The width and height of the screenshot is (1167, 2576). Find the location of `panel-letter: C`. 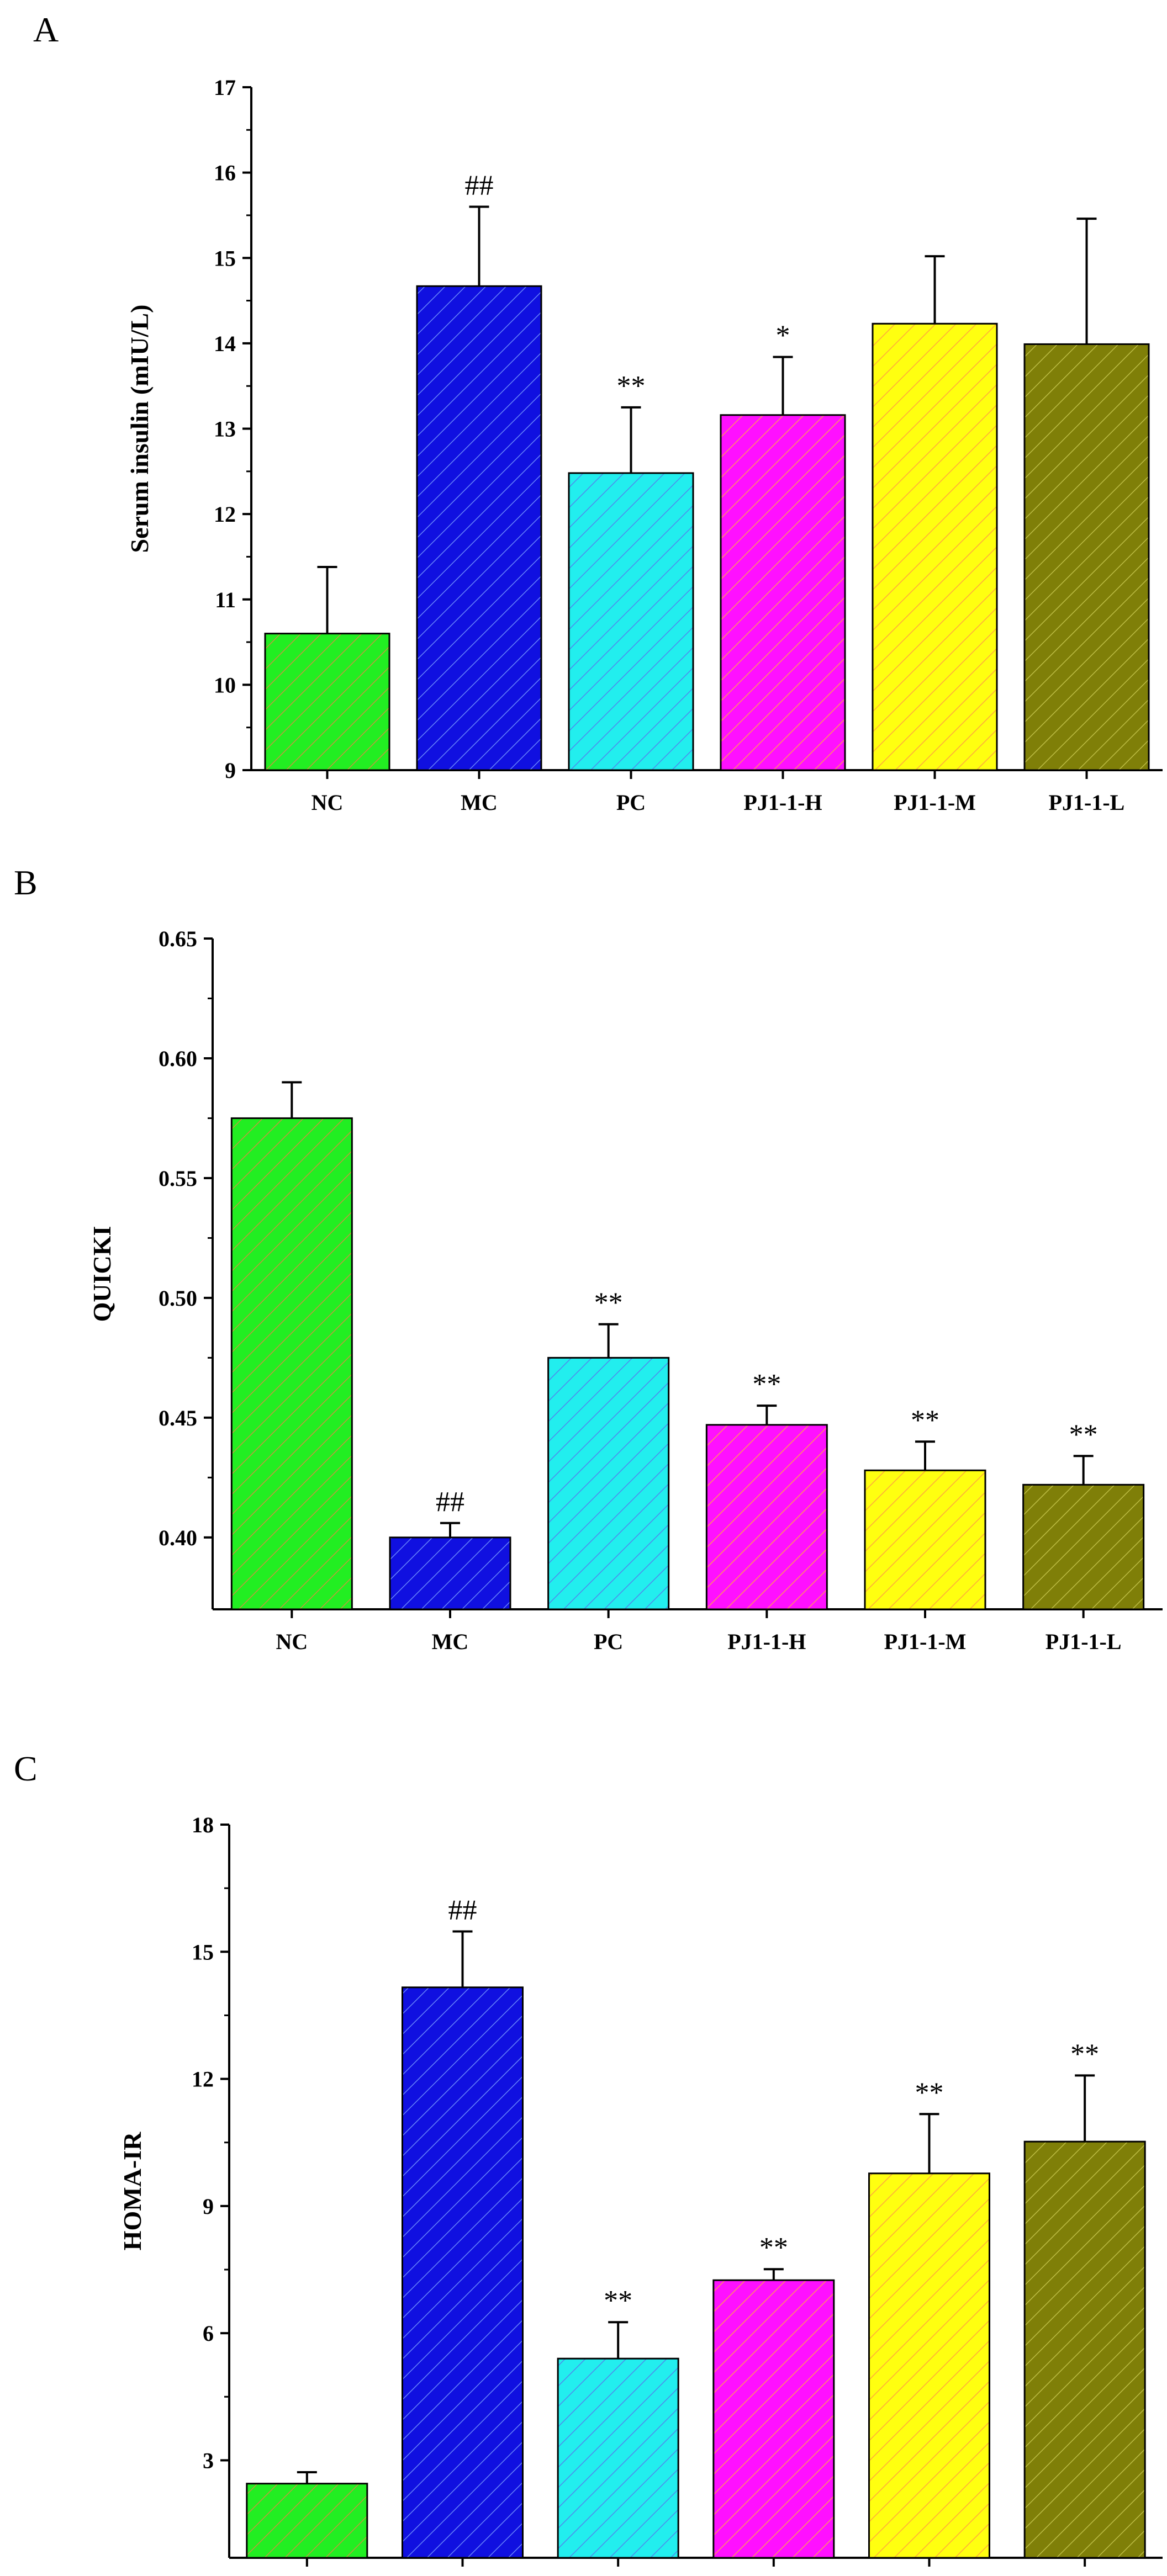

panel-letter: C is located at coordinates (26, 1768).